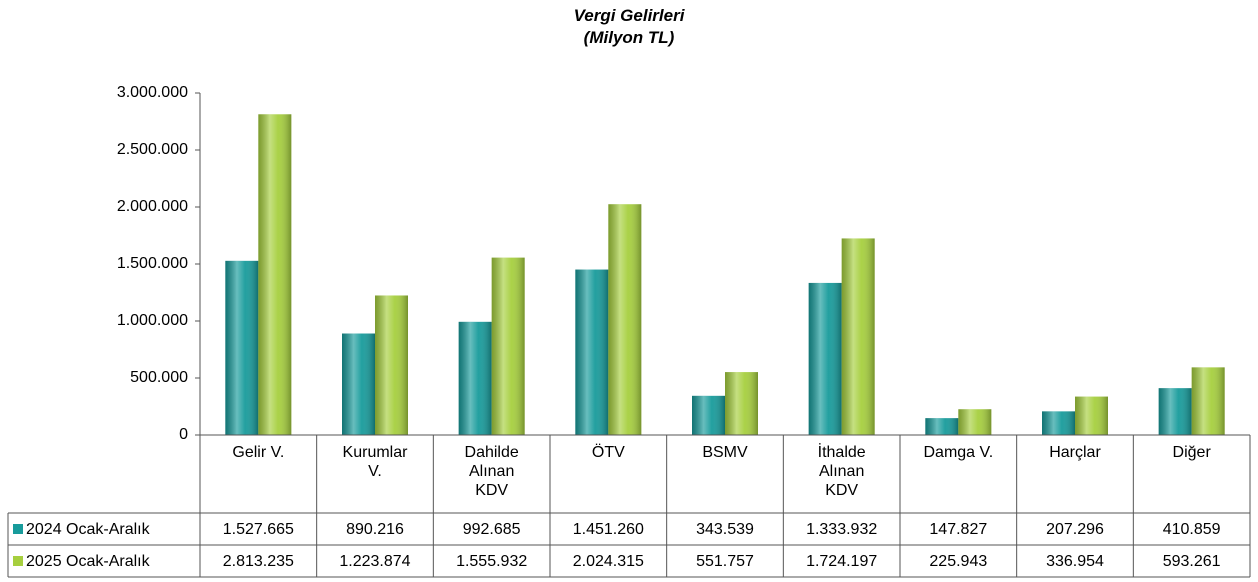  Describe the element at coordinates (1075, 561) in the screenshot. I see `table-cell: 336.954` at that location.